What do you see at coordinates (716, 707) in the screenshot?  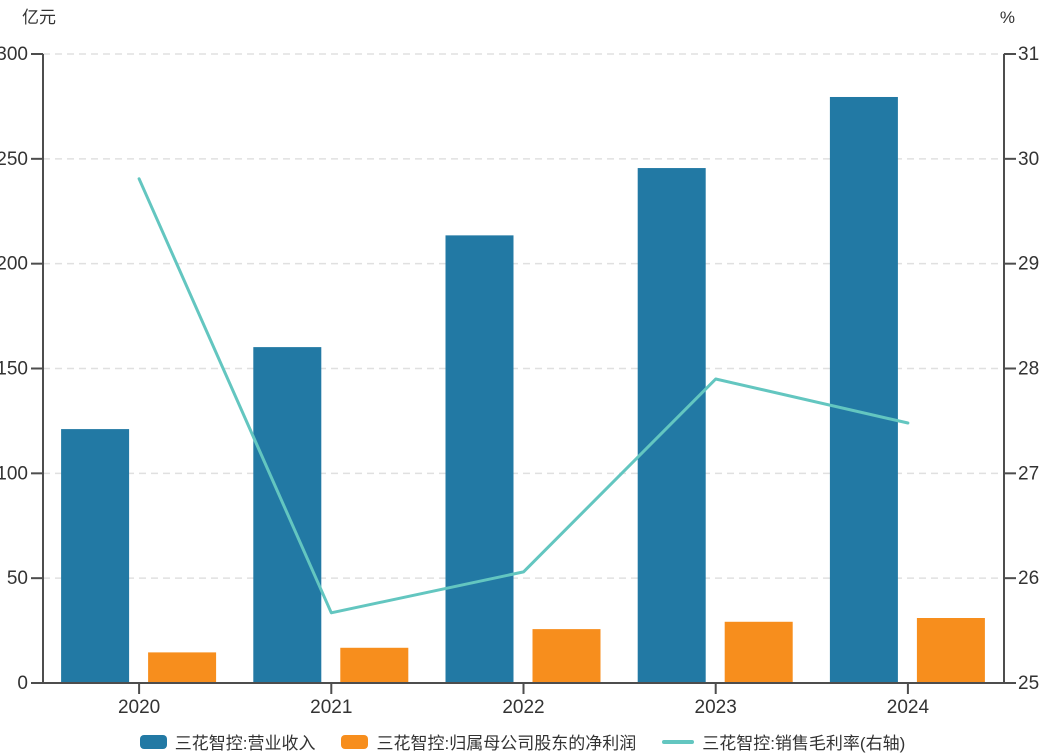 I see `x-tick-label-2023: 2023` at bounding box center [716, 707].